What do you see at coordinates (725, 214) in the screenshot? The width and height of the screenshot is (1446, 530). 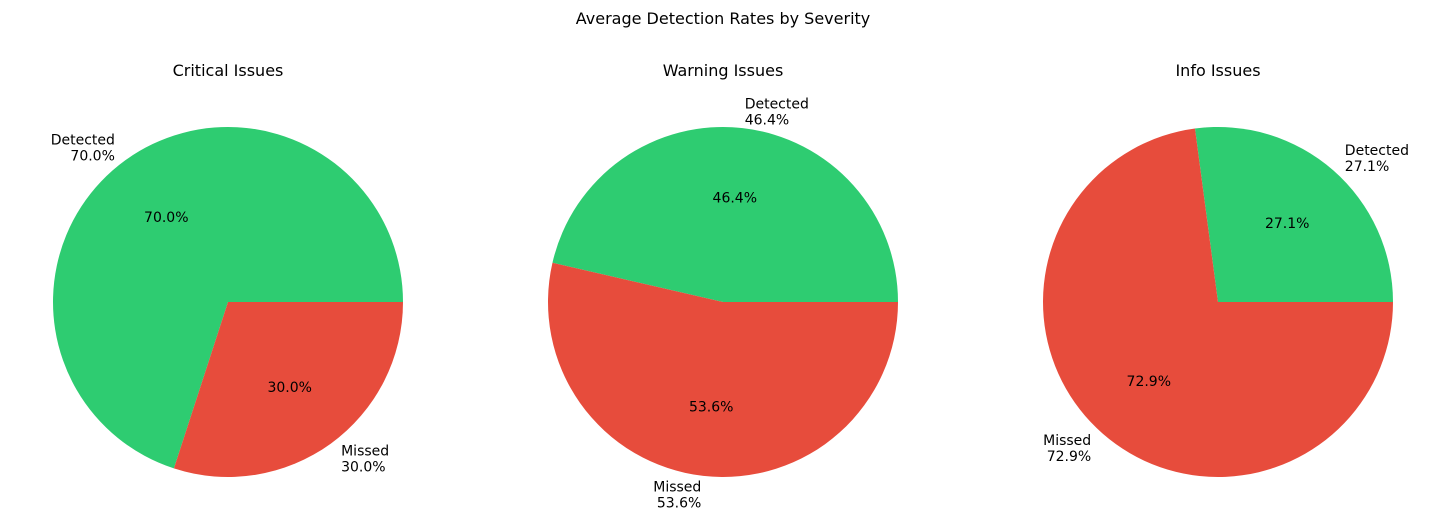 I see `pie-slice-warning-detected` at bounding box center [725, 214].